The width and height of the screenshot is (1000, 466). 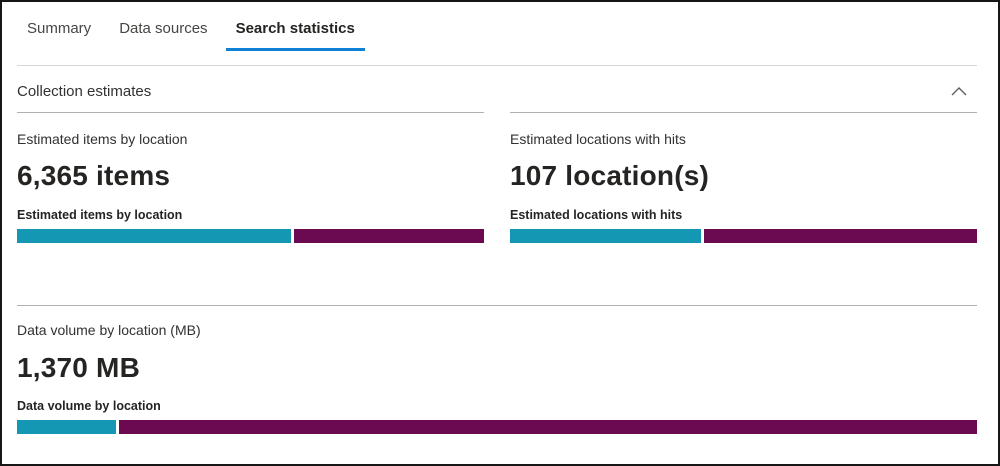 What do you see at coordinates (598, 139) in the screenshot?
I see `metric-label: Estimated locations with hits` at bounding box center [598, 139].